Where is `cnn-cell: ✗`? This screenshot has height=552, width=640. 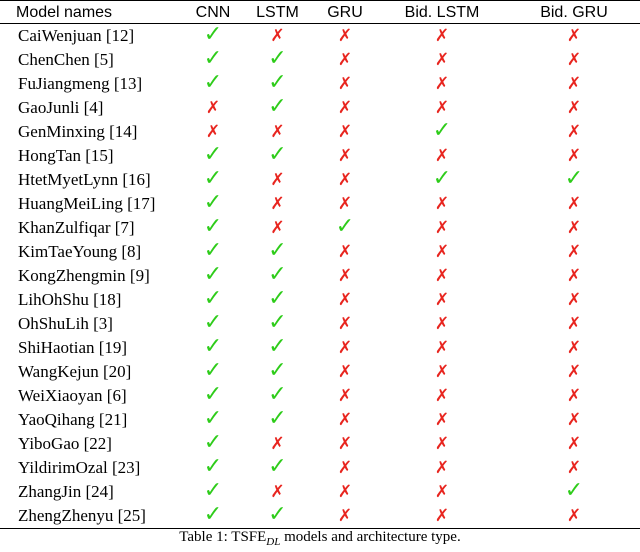
cnn-cell: ✗ is located at coordinates (213, 132).